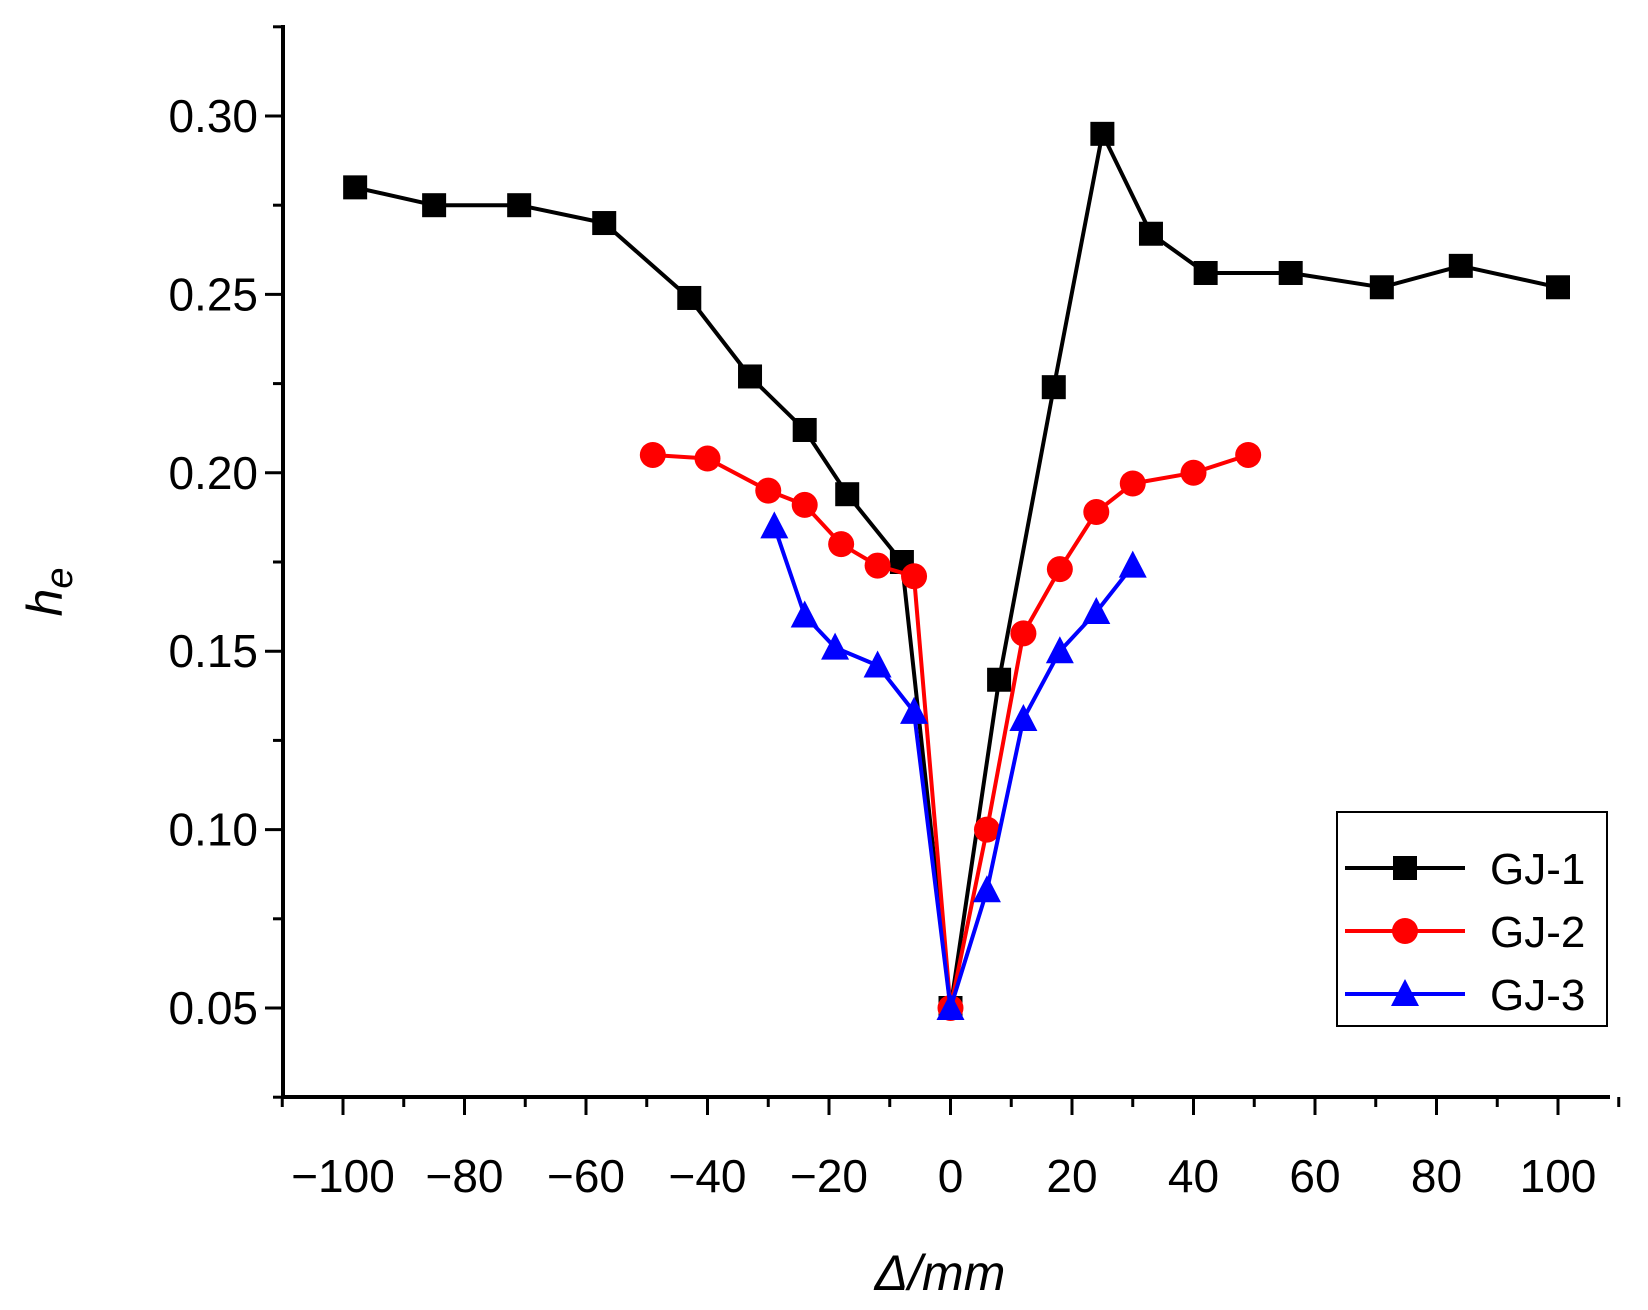 The height and width of the screenshot is (1310, 1648). I want to click on legend-label-gj-1: GJ-1, so click(1537, 869).